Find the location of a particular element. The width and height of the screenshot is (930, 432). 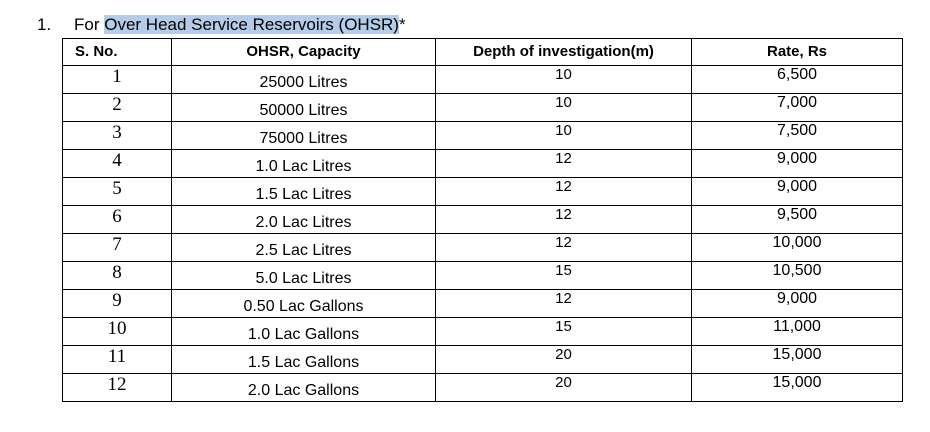

table-row: 4 1.0 Lac Litres 12 9,000 is located at coordinates (482, 163).